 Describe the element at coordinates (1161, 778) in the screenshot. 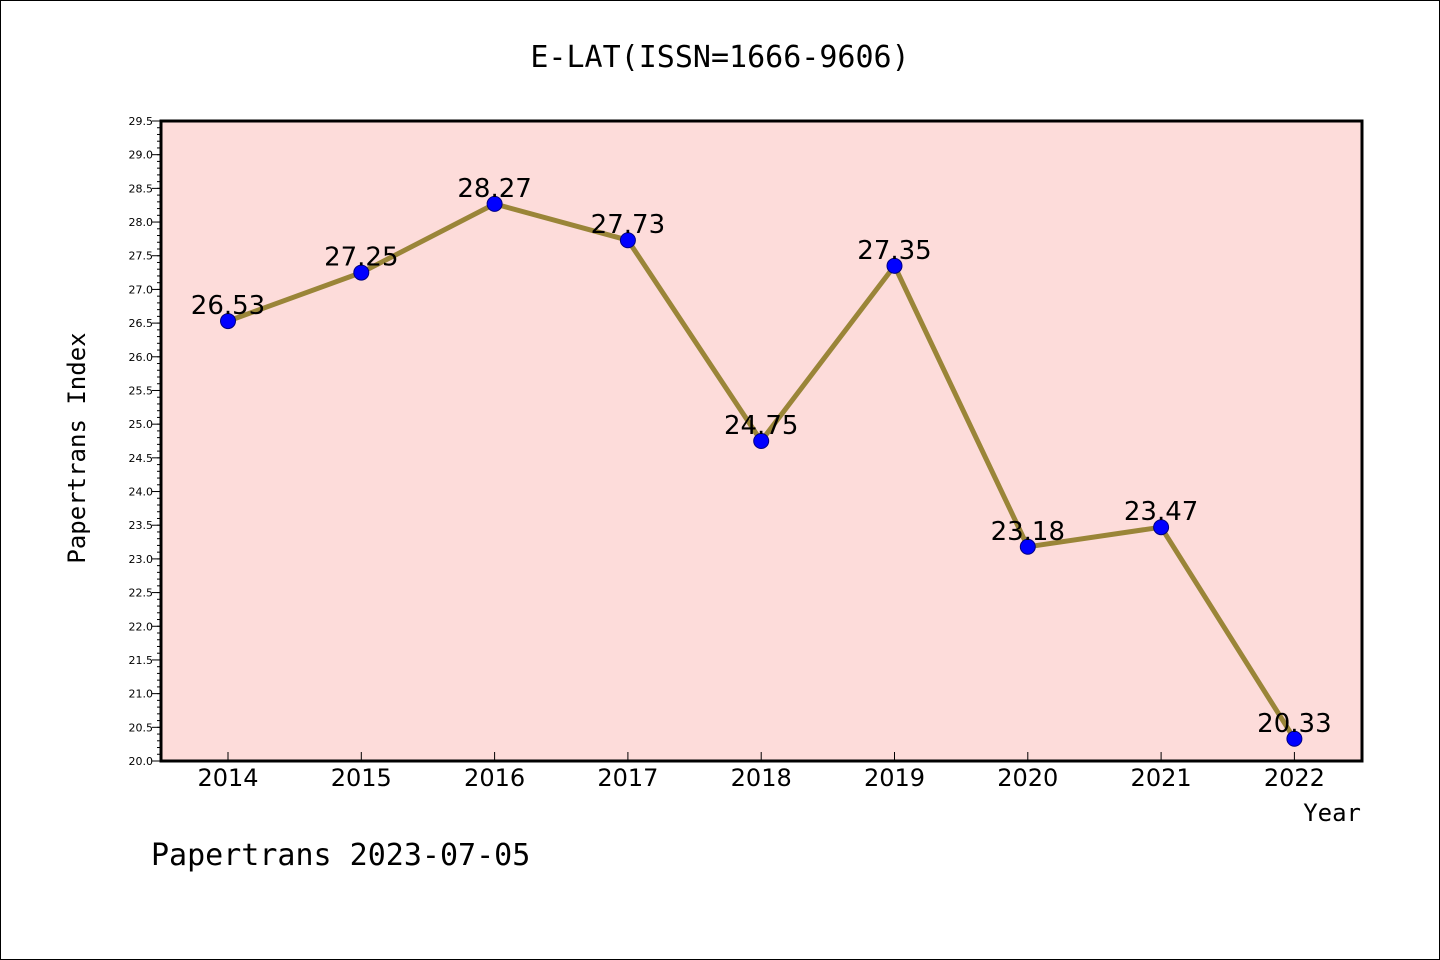

I see `x-tick-label: 2021` at that location.